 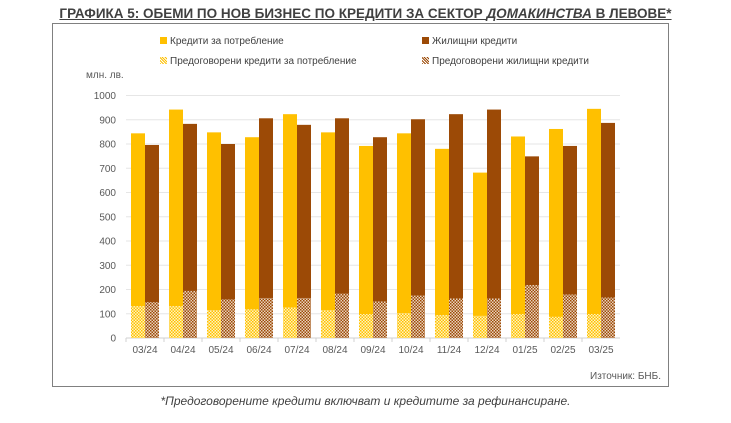 I want to click on legend-consumer: Кредити за потребление, so click(x=222, y=41).